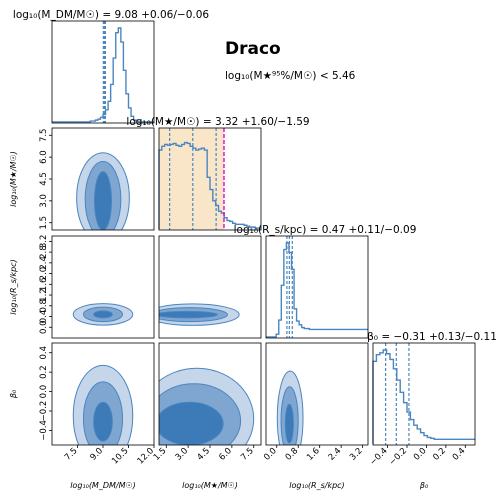 This screenshot has height=499, width=499. I want to click on x-tick-label: 3.2, so click(356, 454).